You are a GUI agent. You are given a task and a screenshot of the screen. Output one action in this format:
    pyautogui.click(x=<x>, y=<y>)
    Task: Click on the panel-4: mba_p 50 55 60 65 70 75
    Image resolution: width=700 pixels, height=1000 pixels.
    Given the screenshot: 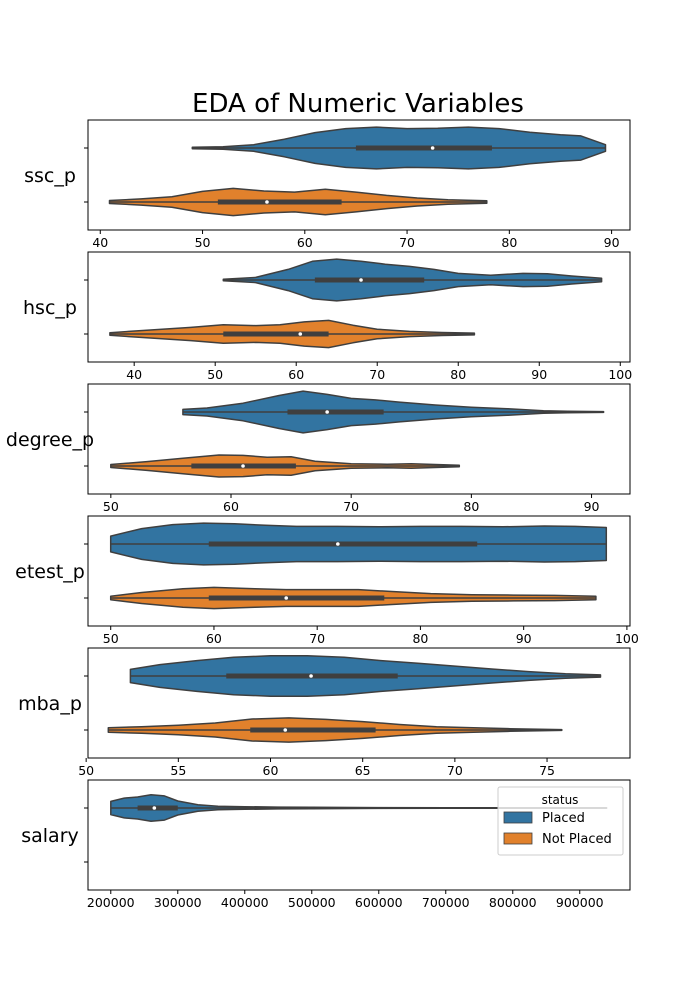 What is the action you would take?
    pyautogui.click(x=324, y=712)
    